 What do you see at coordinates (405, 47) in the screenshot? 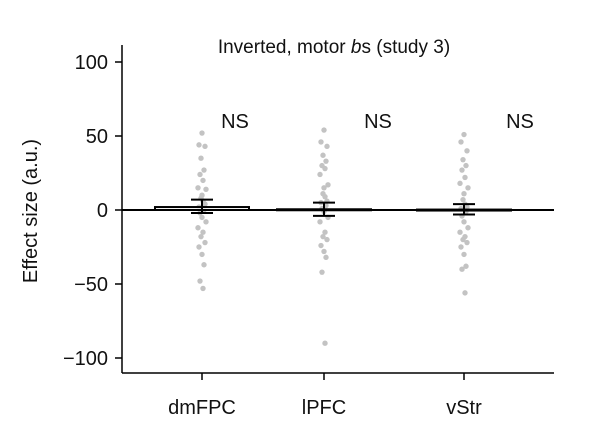
I see `chart-title-suffix: s (study 3)` at bounding box center [405, 47].